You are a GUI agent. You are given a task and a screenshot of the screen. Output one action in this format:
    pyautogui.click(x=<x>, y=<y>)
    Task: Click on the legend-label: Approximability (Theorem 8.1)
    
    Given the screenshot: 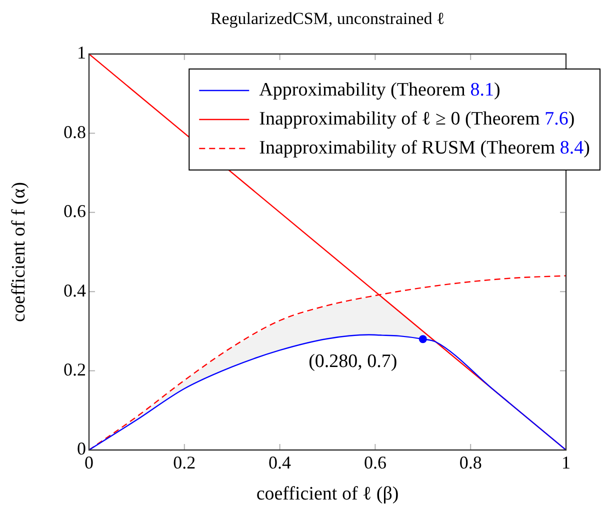 What is the action you would take?
    pyautogui.click(x=379, y=89)
    